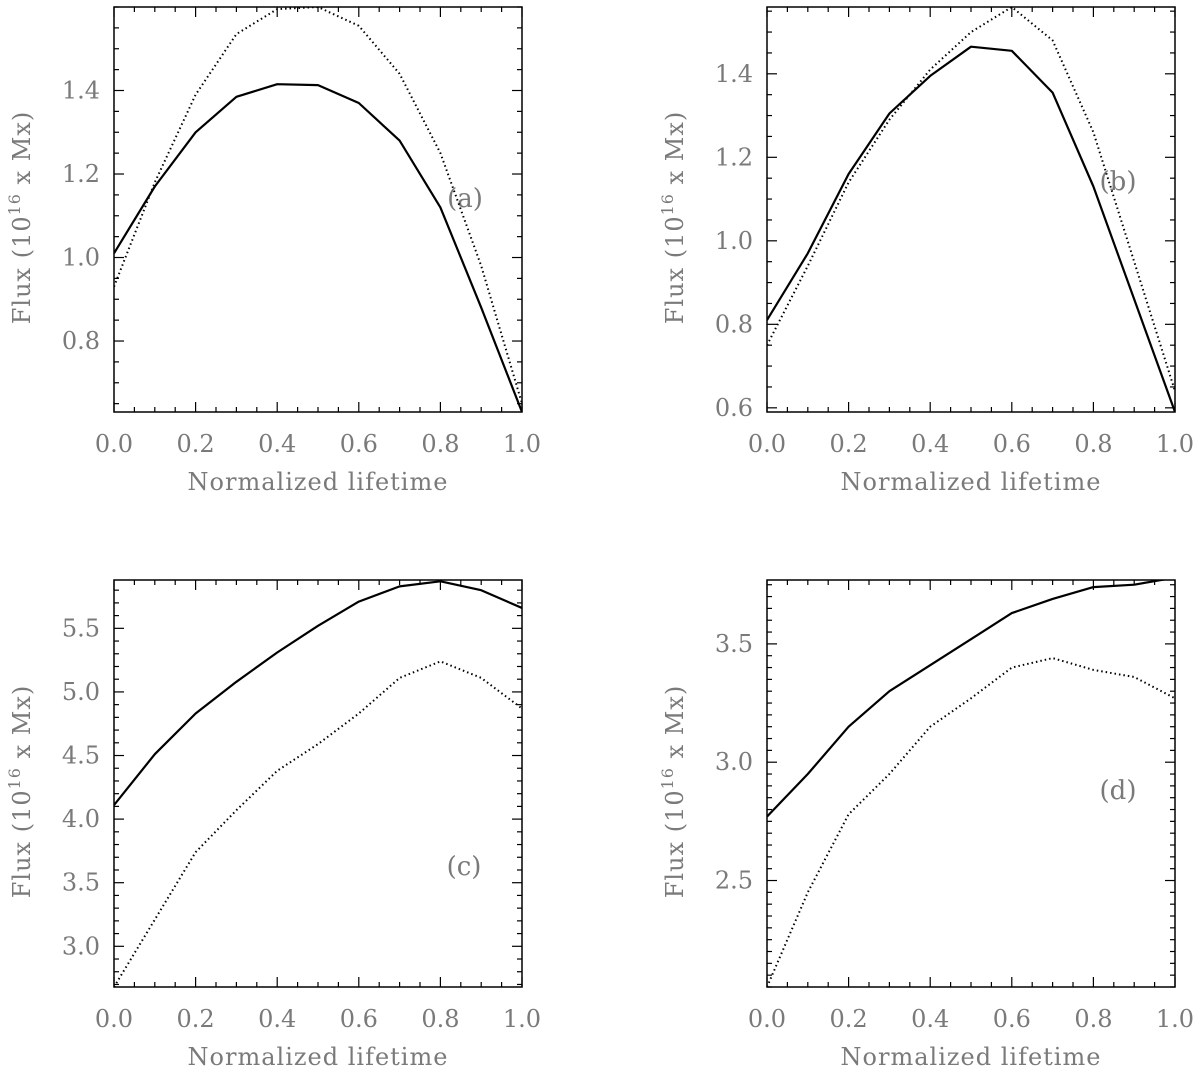  Describe the element at coordinates (81, 628) in the screenshot. I see `y-tick-label: 5.5` at that location.